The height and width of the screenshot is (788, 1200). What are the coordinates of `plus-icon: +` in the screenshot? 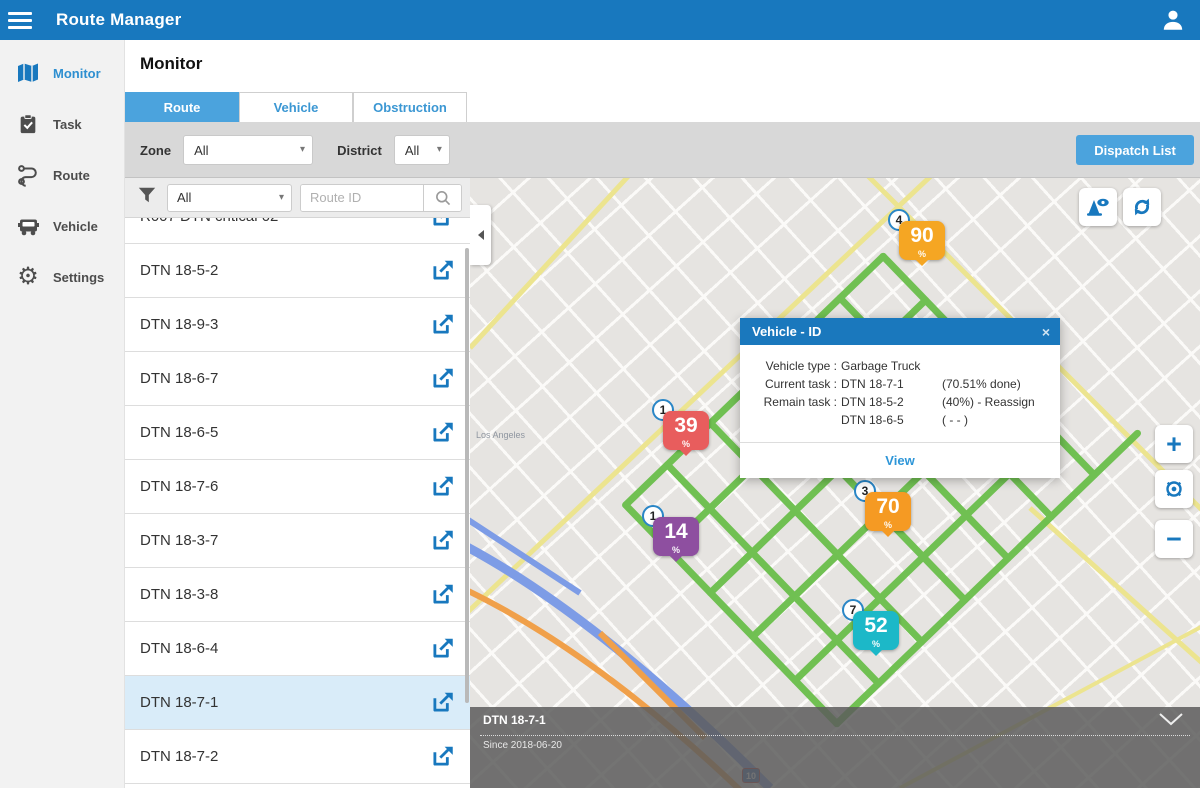 It's located at (1174, 443).